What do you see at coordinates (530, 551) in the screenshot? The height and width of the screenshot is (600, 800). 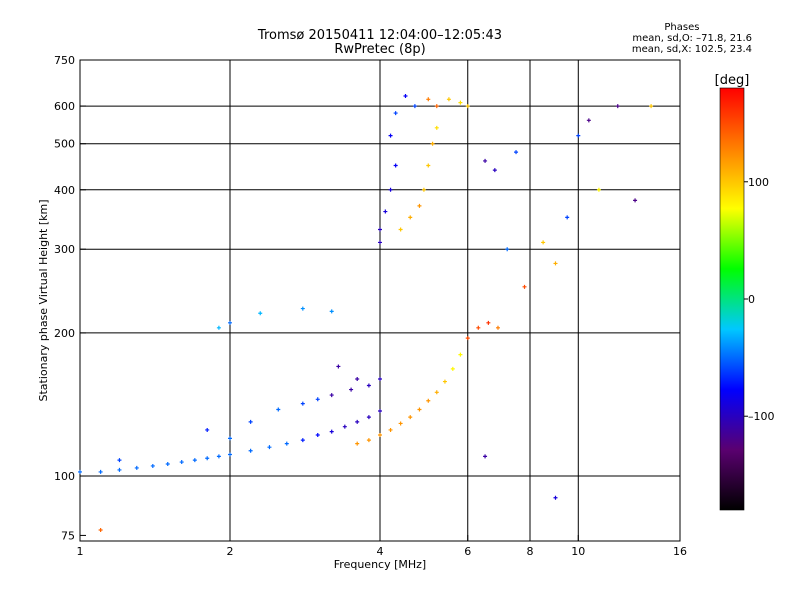 I see `x-tick-label: 8` at bounding box center [530, 551].